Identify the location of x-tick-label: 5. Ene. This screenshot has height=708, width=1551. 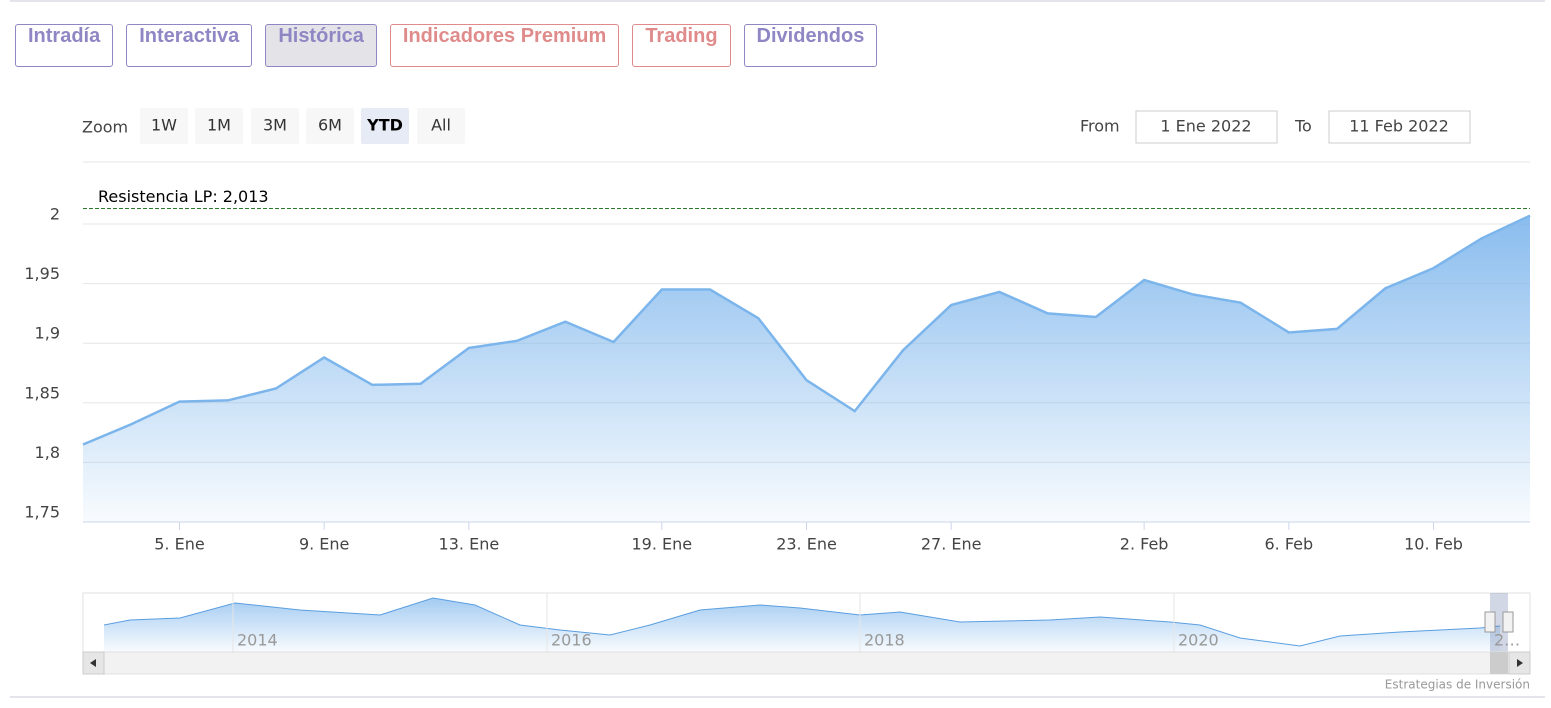
(179, 544).